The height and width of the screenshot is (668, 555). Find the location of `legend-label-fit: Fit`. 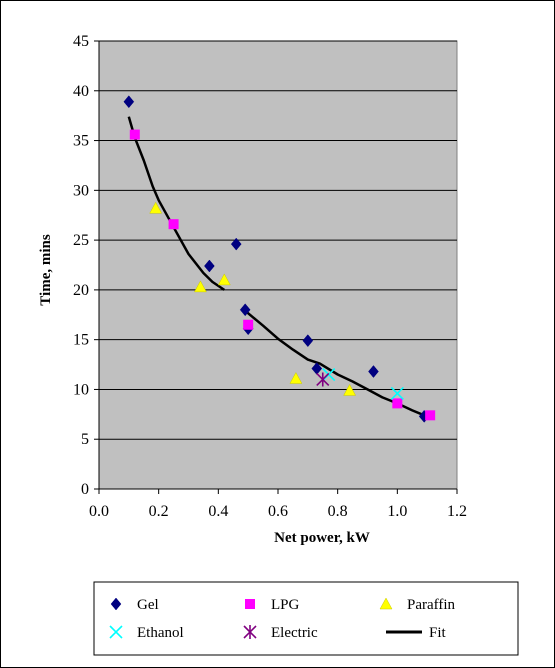

legend-label-fit: Fit is located at coordinates (438, 633).